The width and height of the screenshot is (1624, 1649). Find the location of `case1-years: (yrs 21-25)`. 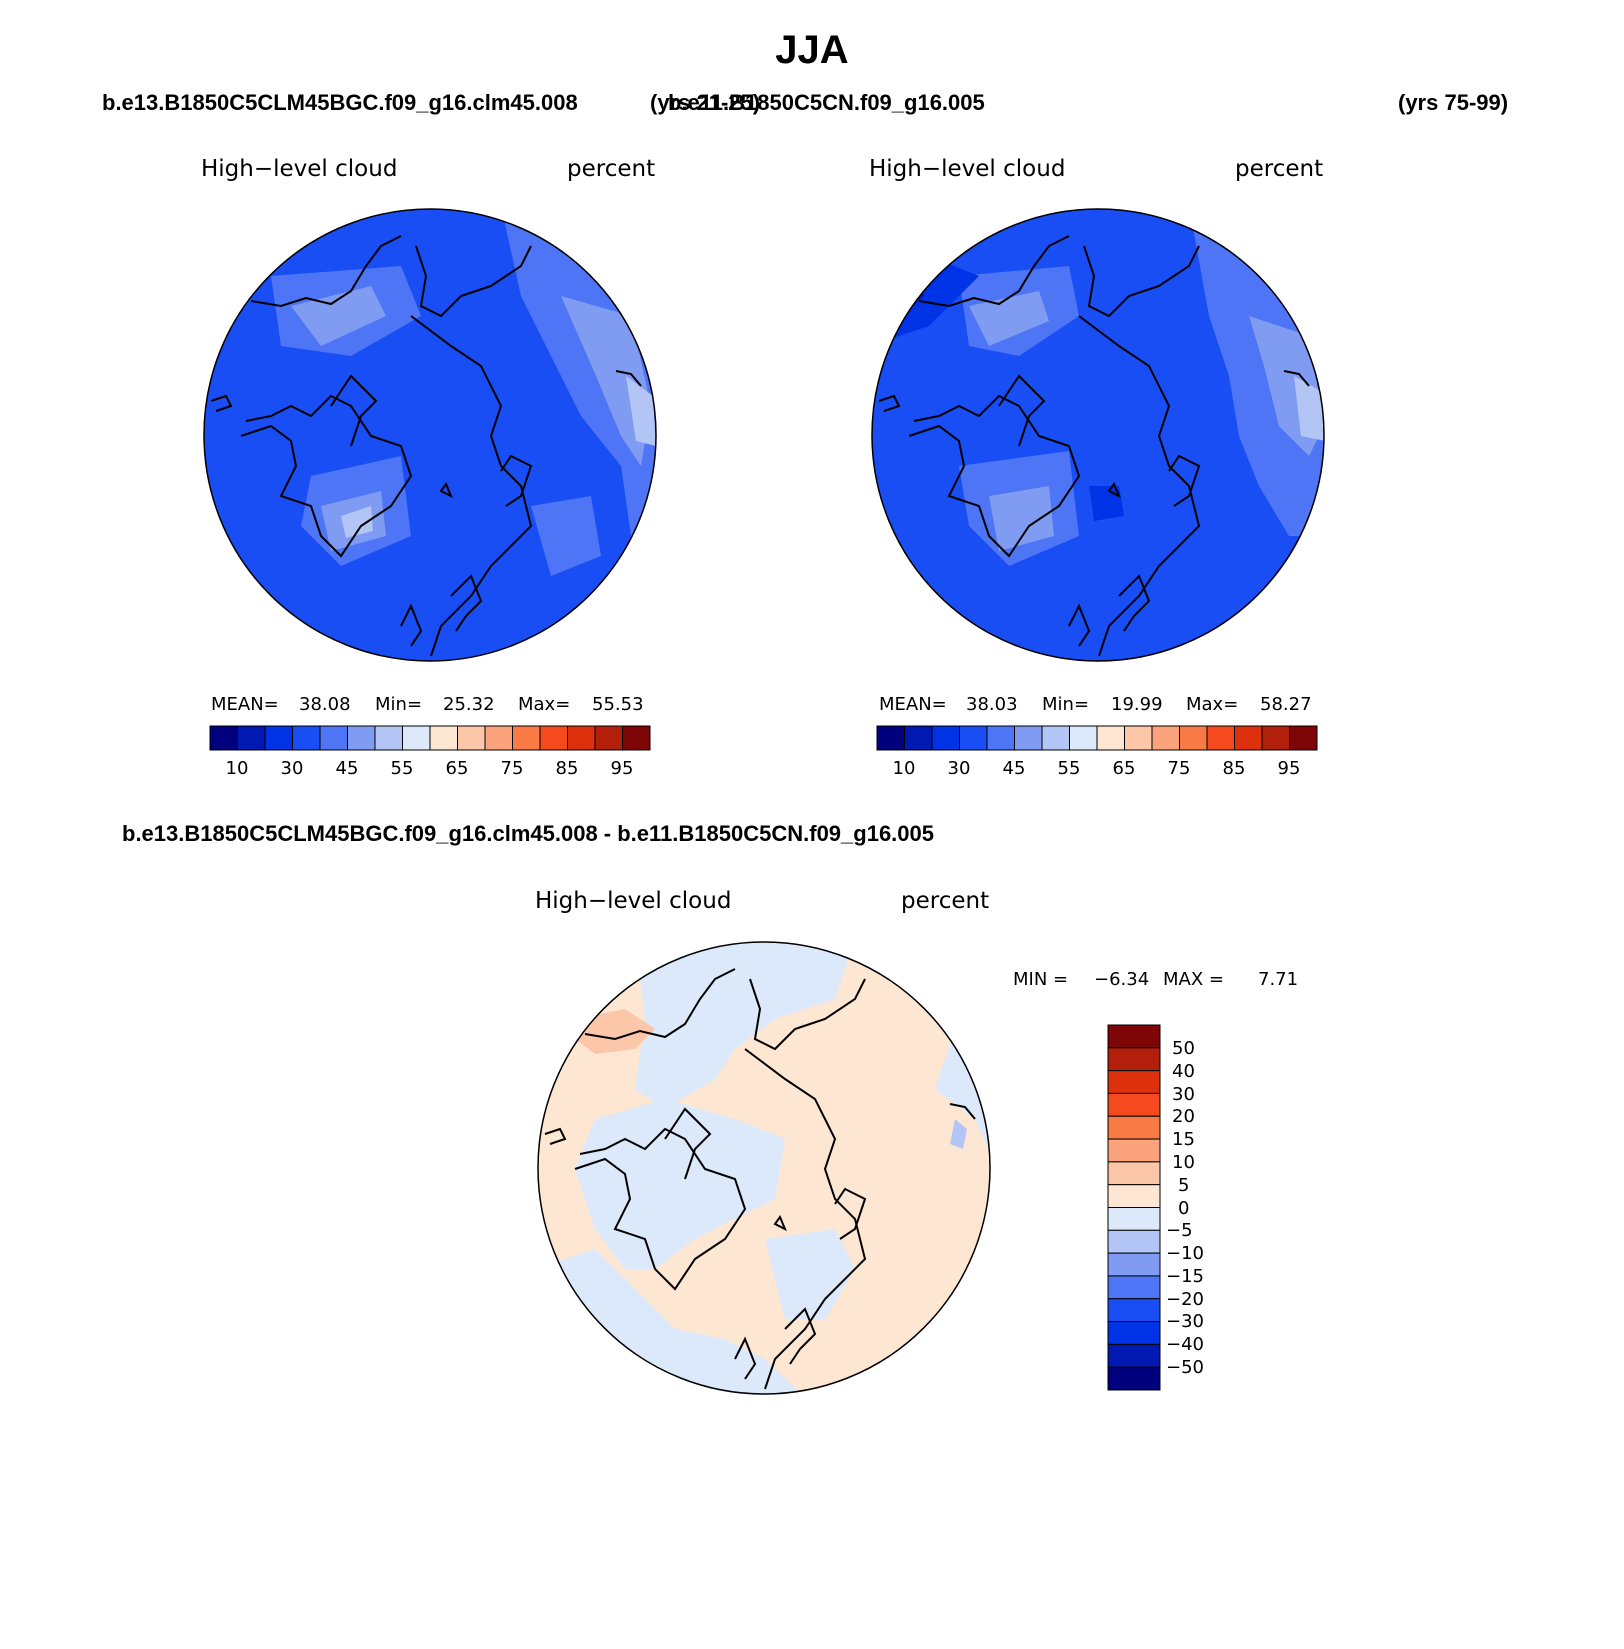

case1-years: (yrs 21-25) is located at coordinates (705, 102).